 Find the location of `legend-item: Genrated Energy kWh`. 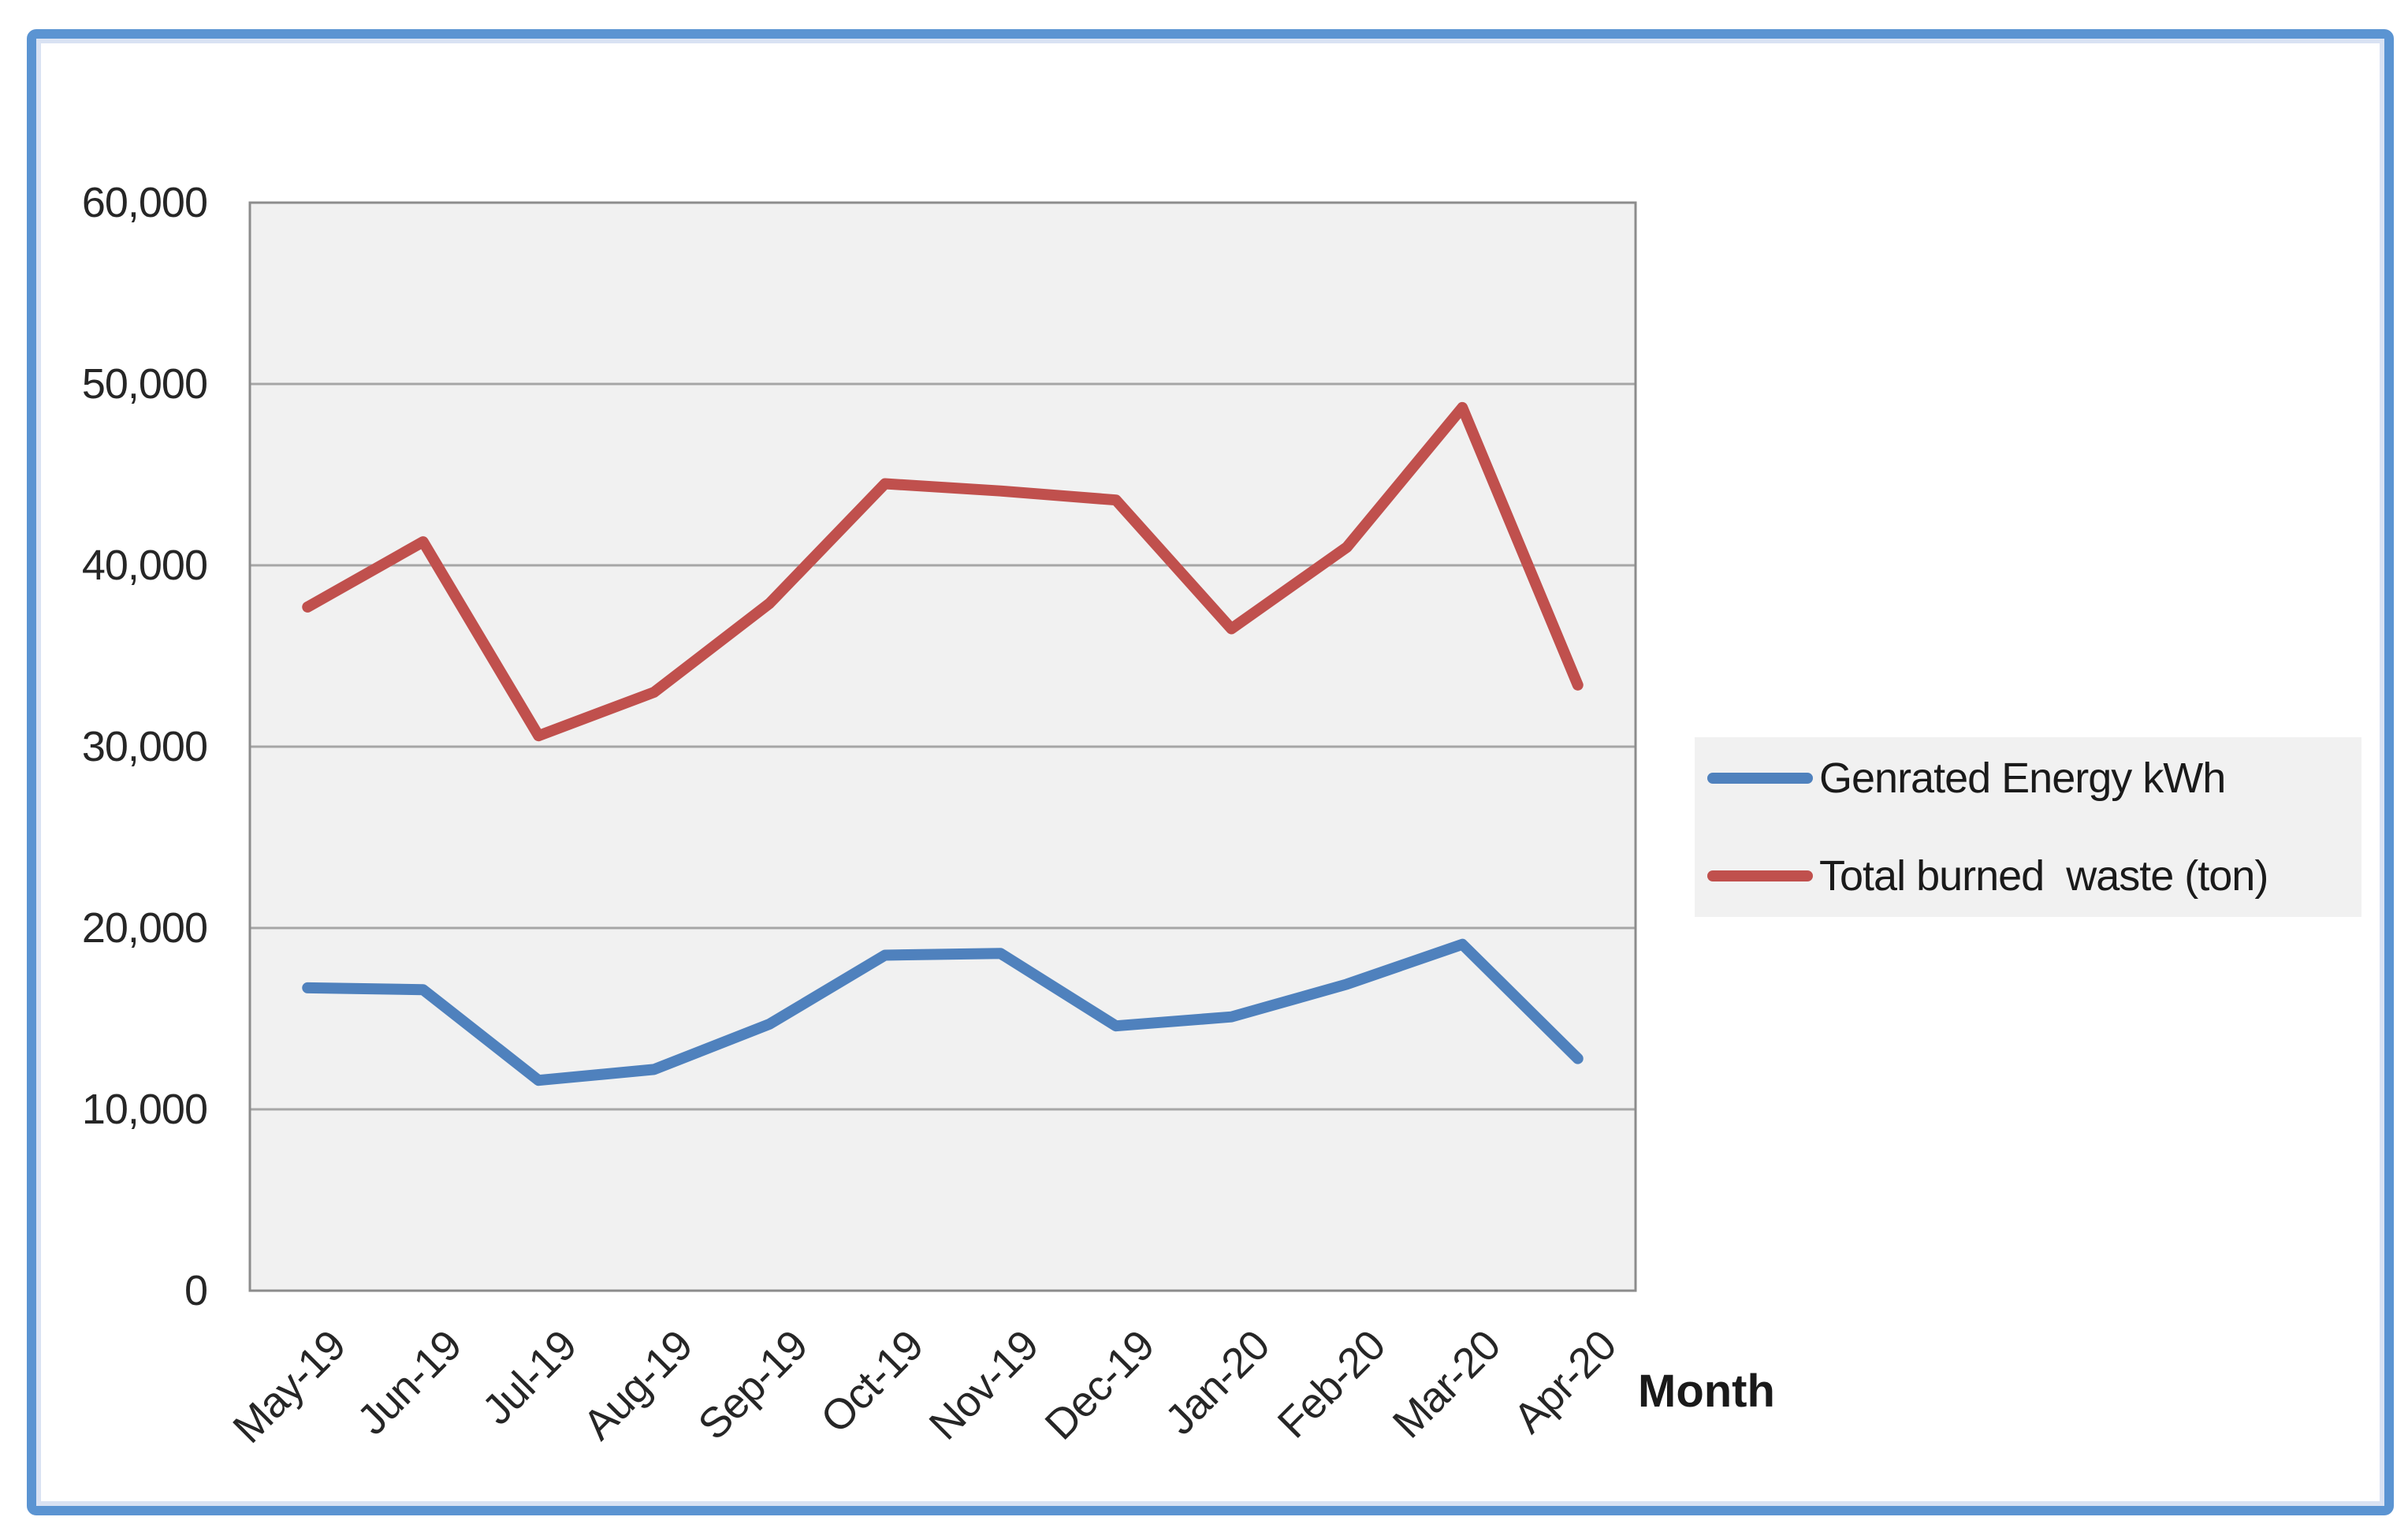

legend-item: Genrated Energy kWh is located at coordinates (2034, 778).